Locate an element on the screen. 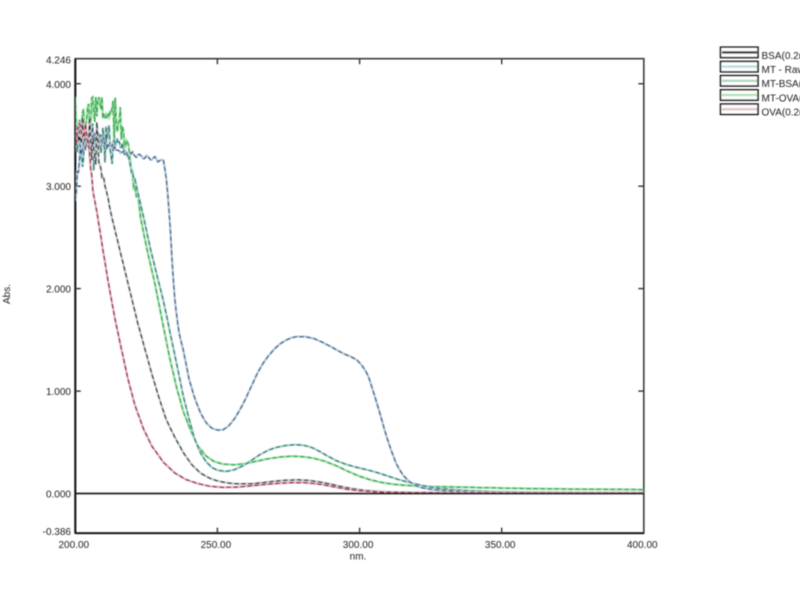 This screenshot has height=600, width=800. svg-text: 3.000 is located at coordinates (58, 187).